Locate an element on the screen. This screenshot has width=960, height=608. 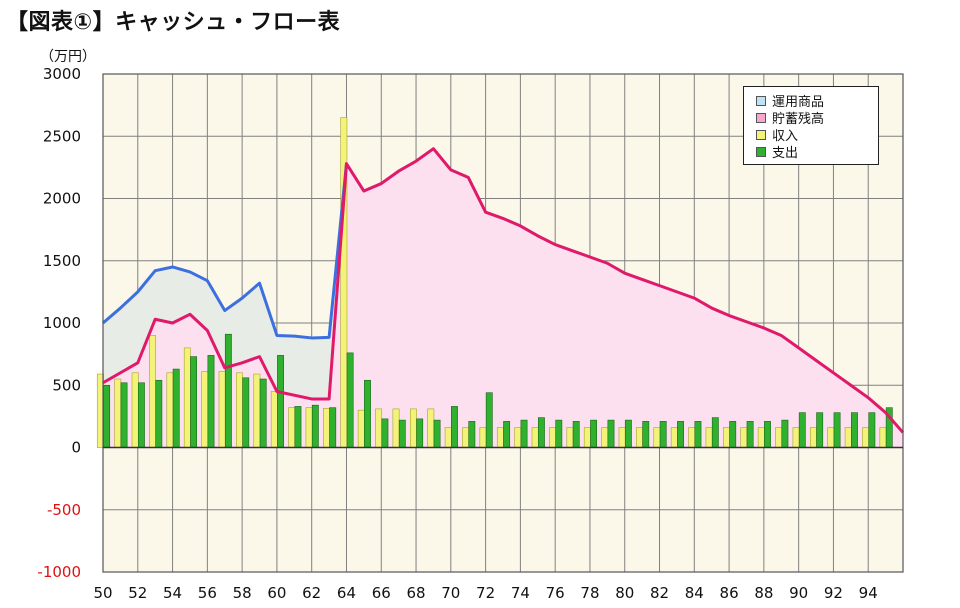
x-tick-label: 76 is located at coordinates (555, 593).